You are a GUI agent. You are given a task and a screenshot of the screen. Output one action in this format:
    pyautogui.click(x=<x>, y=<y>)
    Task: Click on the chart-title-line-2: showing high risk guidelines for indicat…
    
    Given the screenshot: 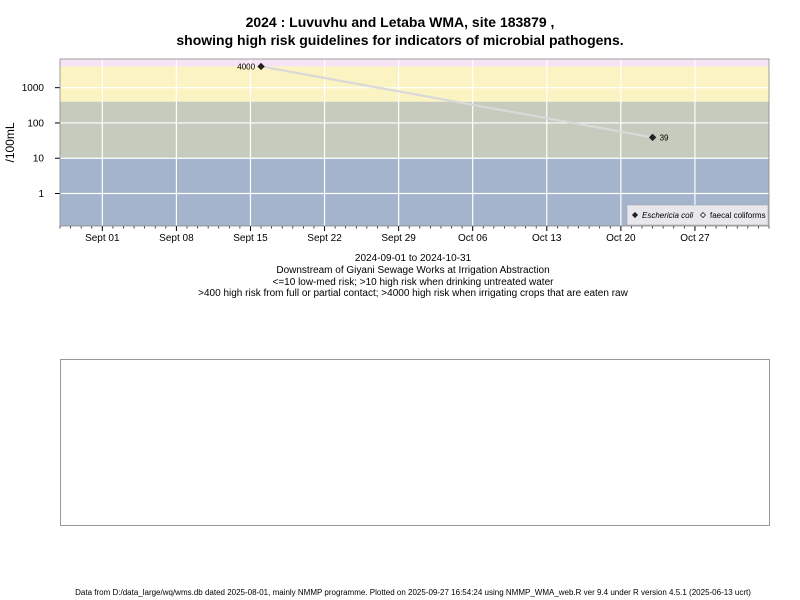 What is the action you would take?
    pyautogui.click(x=400, y=40)
    